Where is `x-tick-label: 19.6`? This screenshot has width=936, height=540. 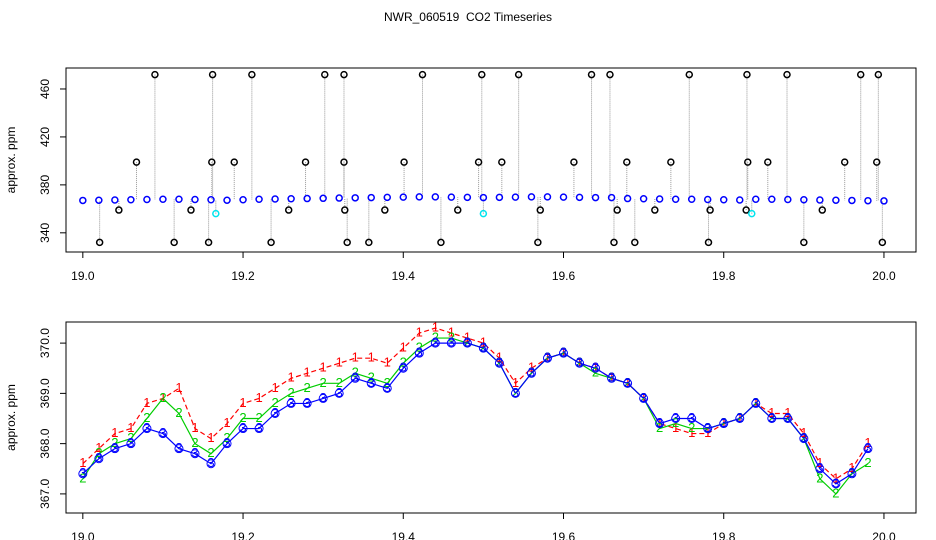 x-tick-label: 19.6 is located at coordinates (564, 535).